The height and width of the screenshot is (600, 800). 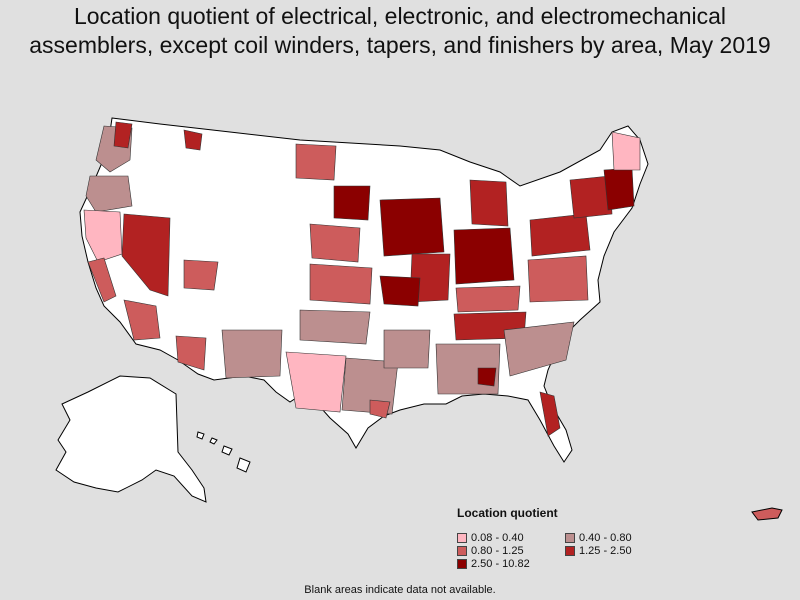 What do you see at coordinates (591, 197) in the screenshot?
I see `area-new-york` at bounding box center [591, 197].